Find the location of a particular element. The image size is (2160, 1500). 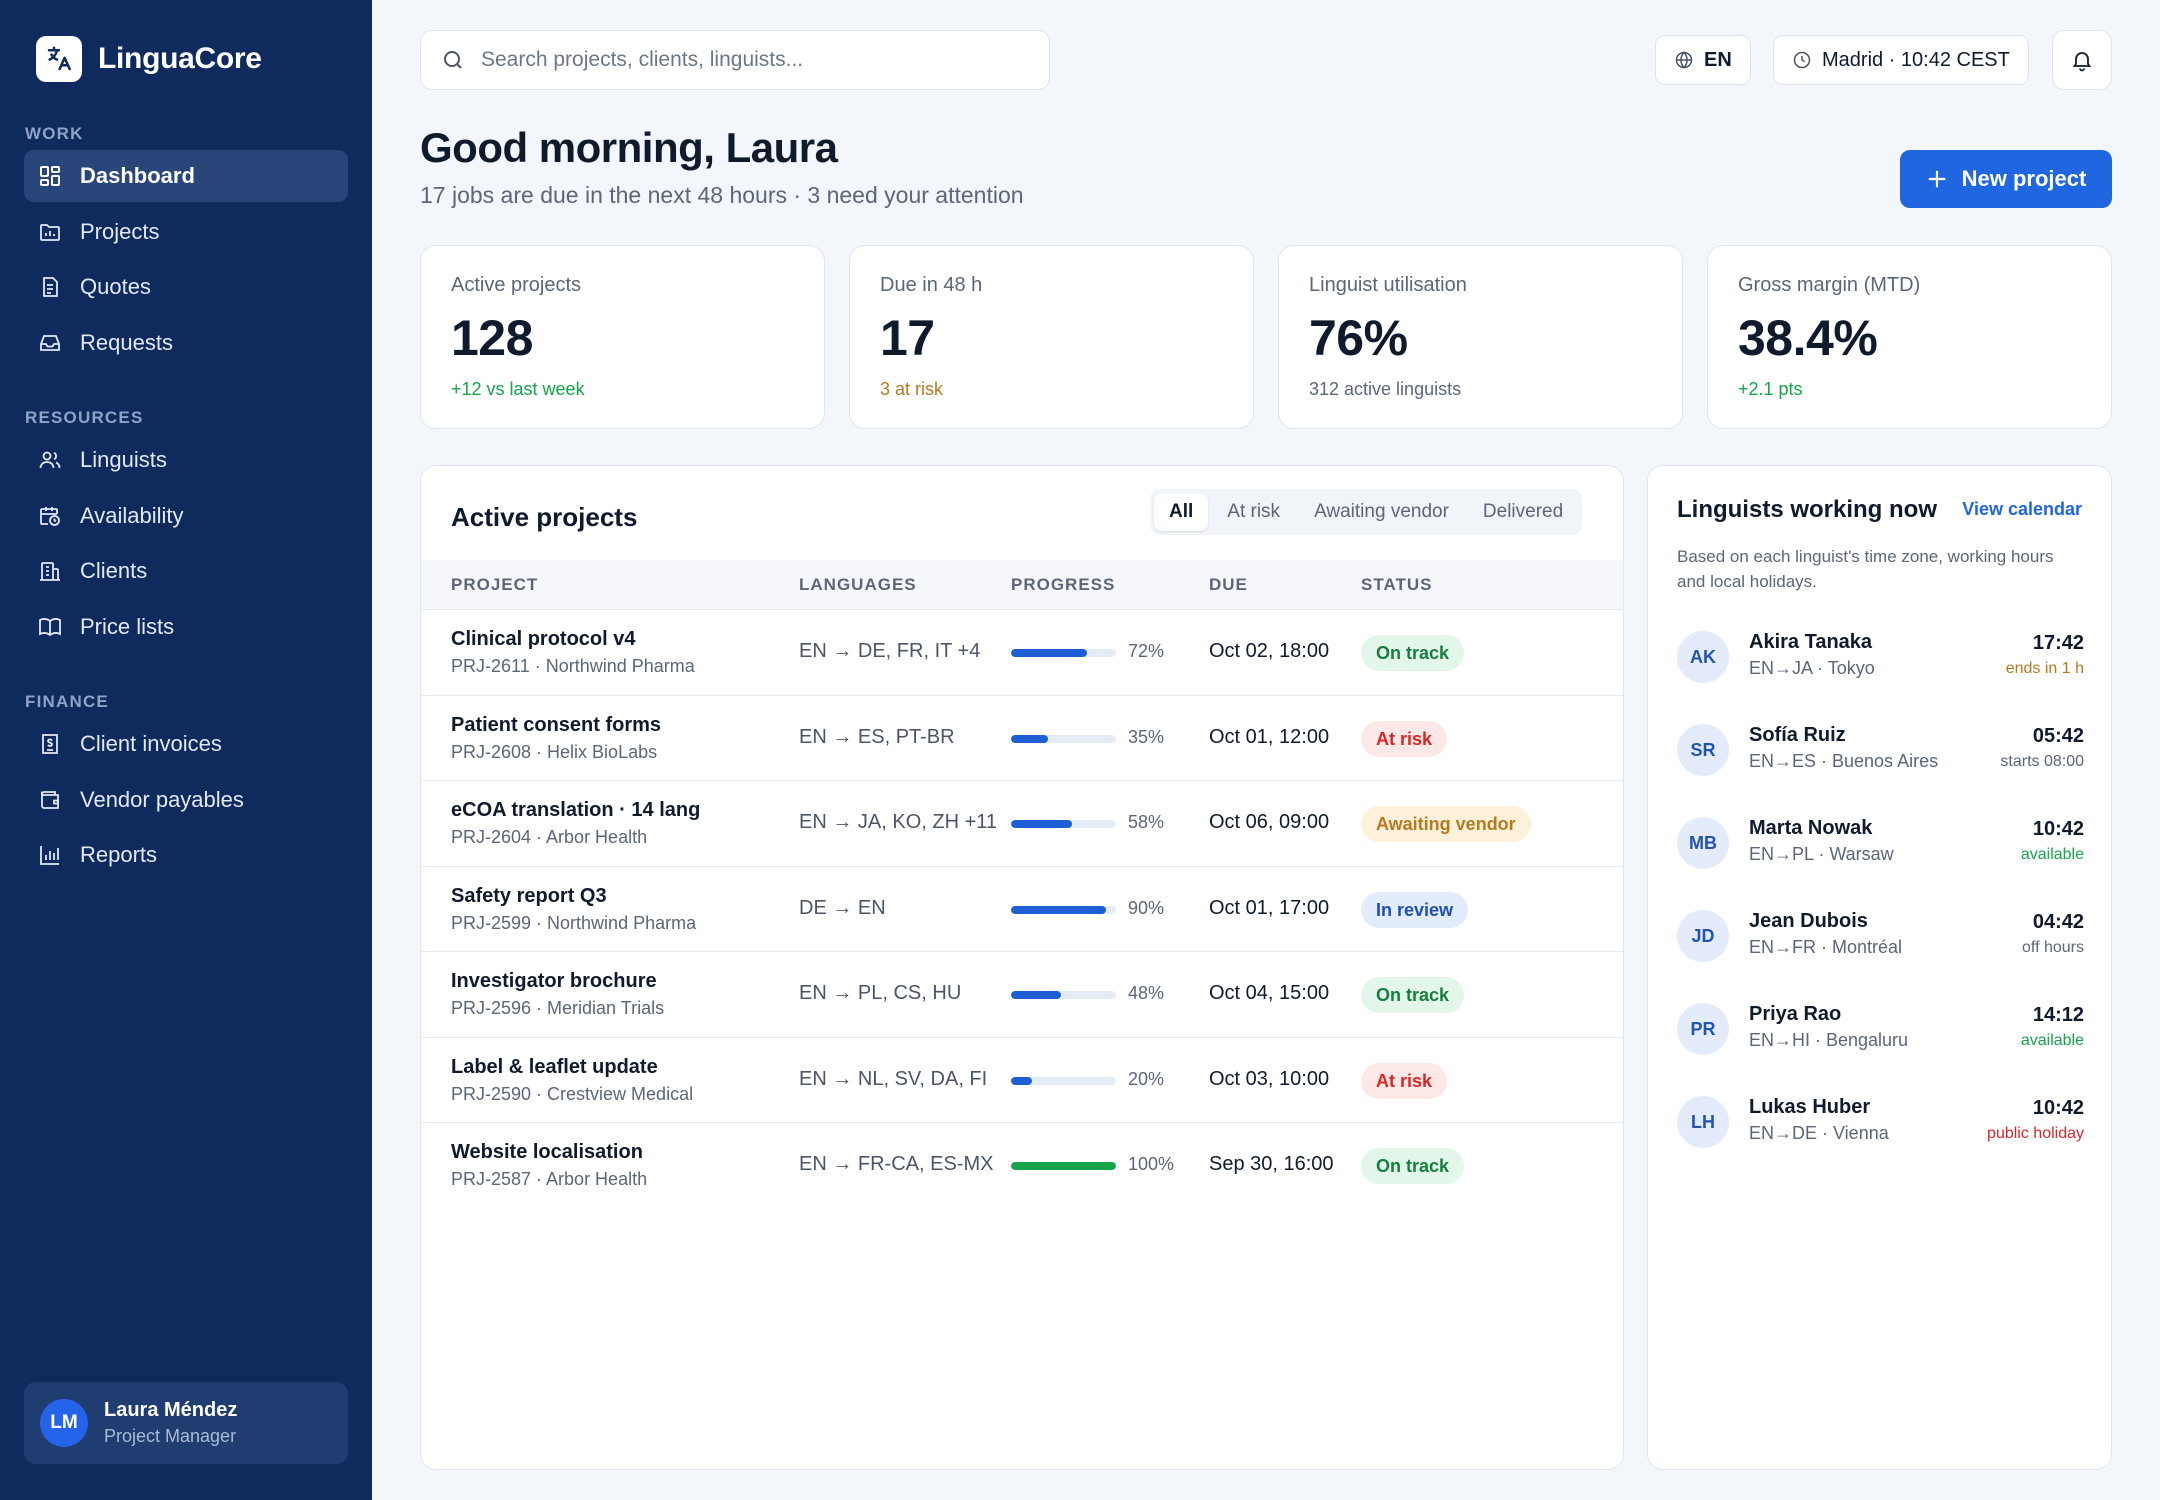

table-header: PROJECT LANGUAGES PROGRESS DUE STATUS is located at coordinates (1022, 585).